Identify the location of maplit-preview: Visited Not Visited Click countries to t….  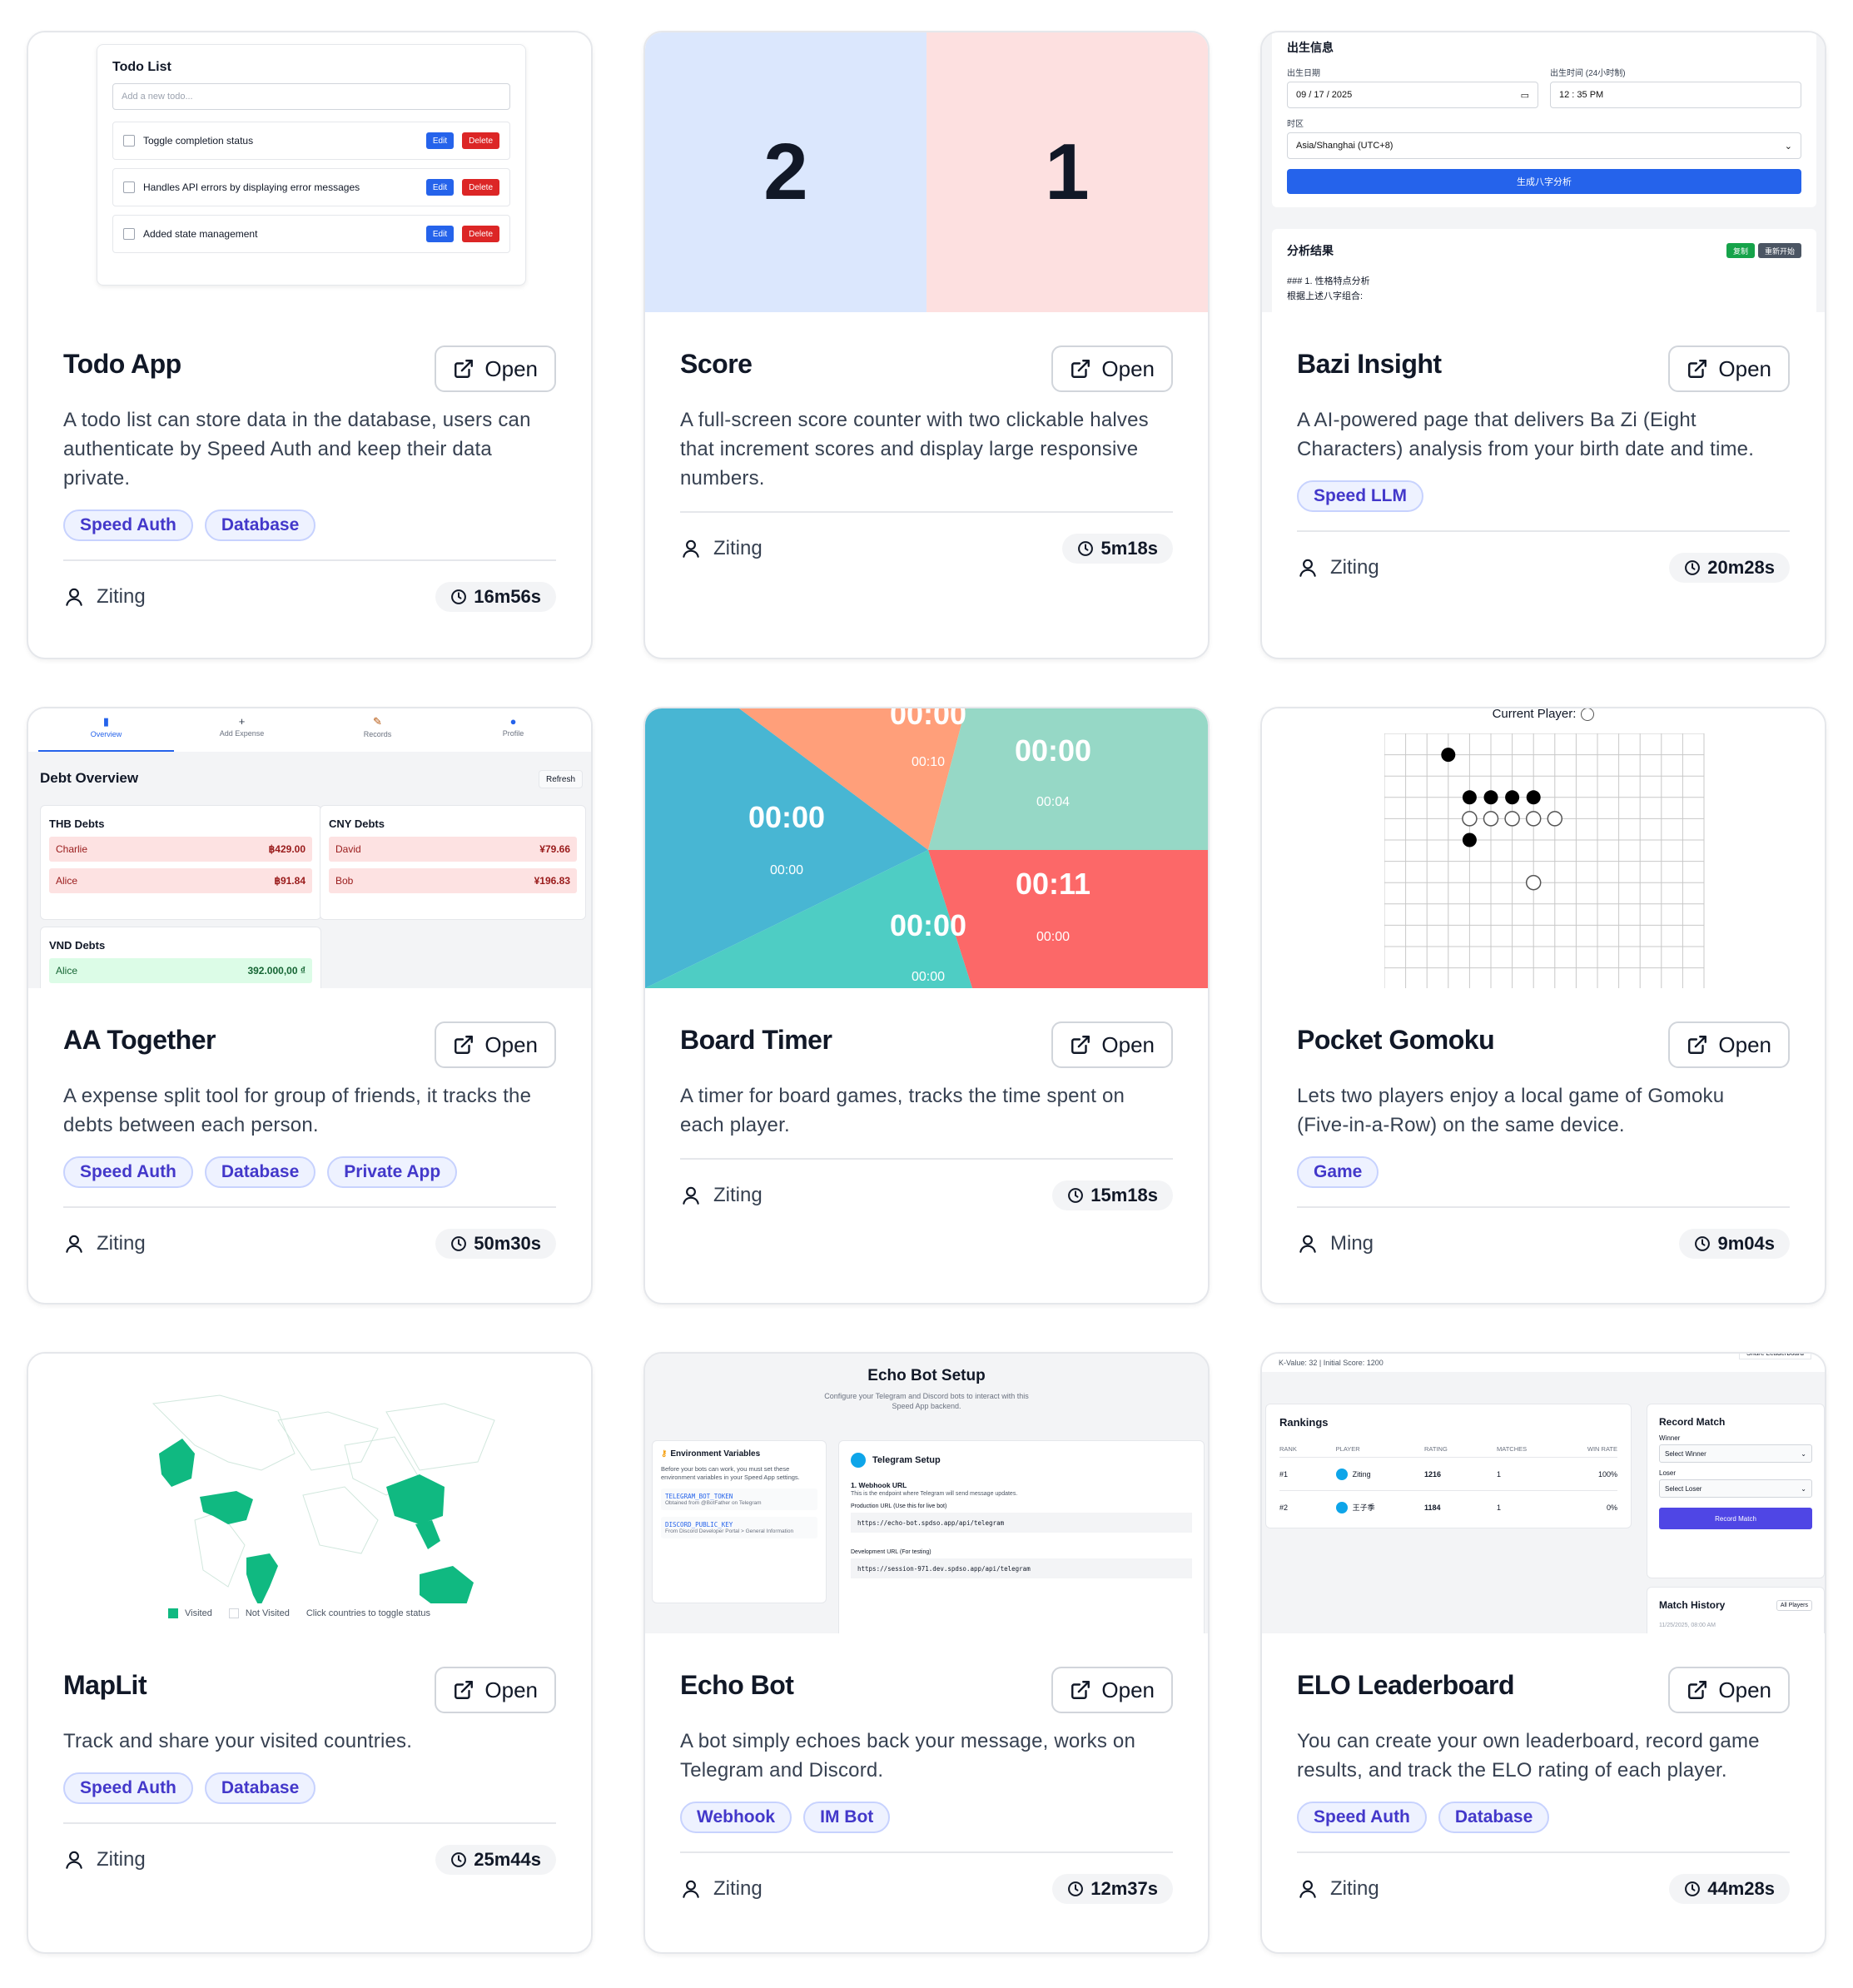
(309, 1493).